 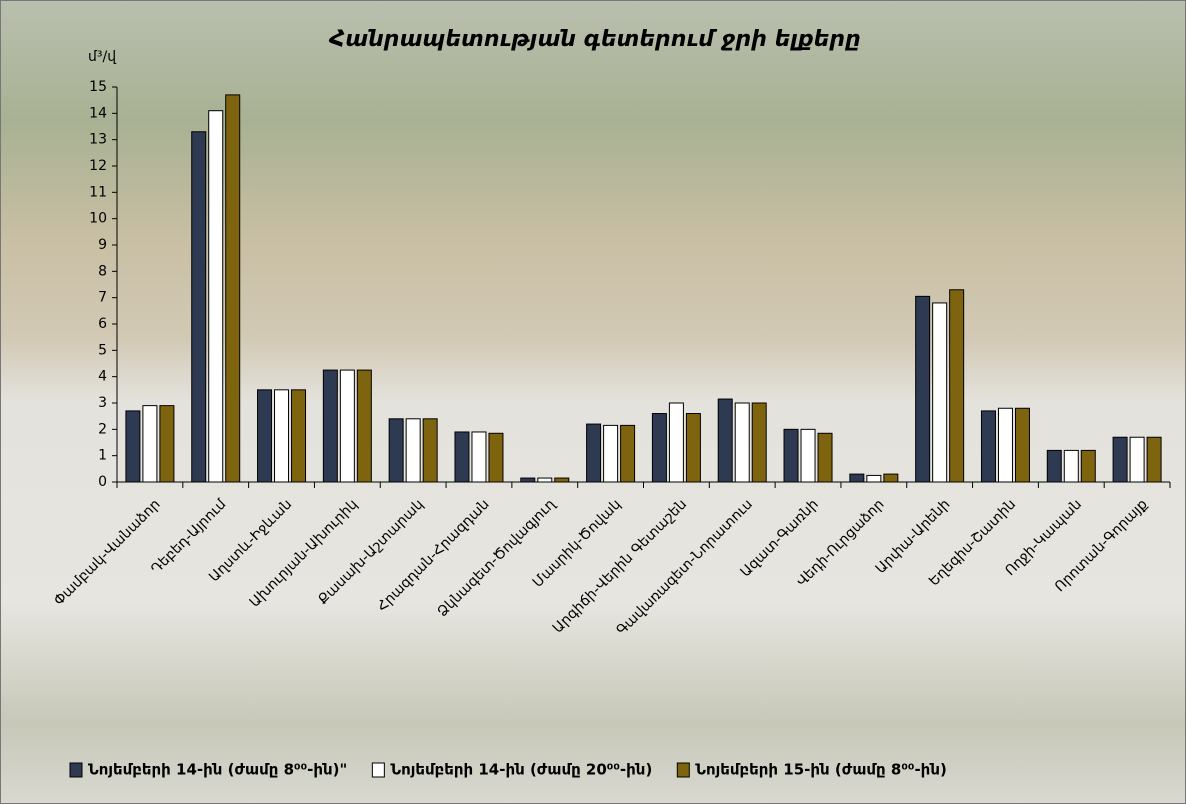 I want to click on y-tick-label: 11, so click(x=98, y=192).